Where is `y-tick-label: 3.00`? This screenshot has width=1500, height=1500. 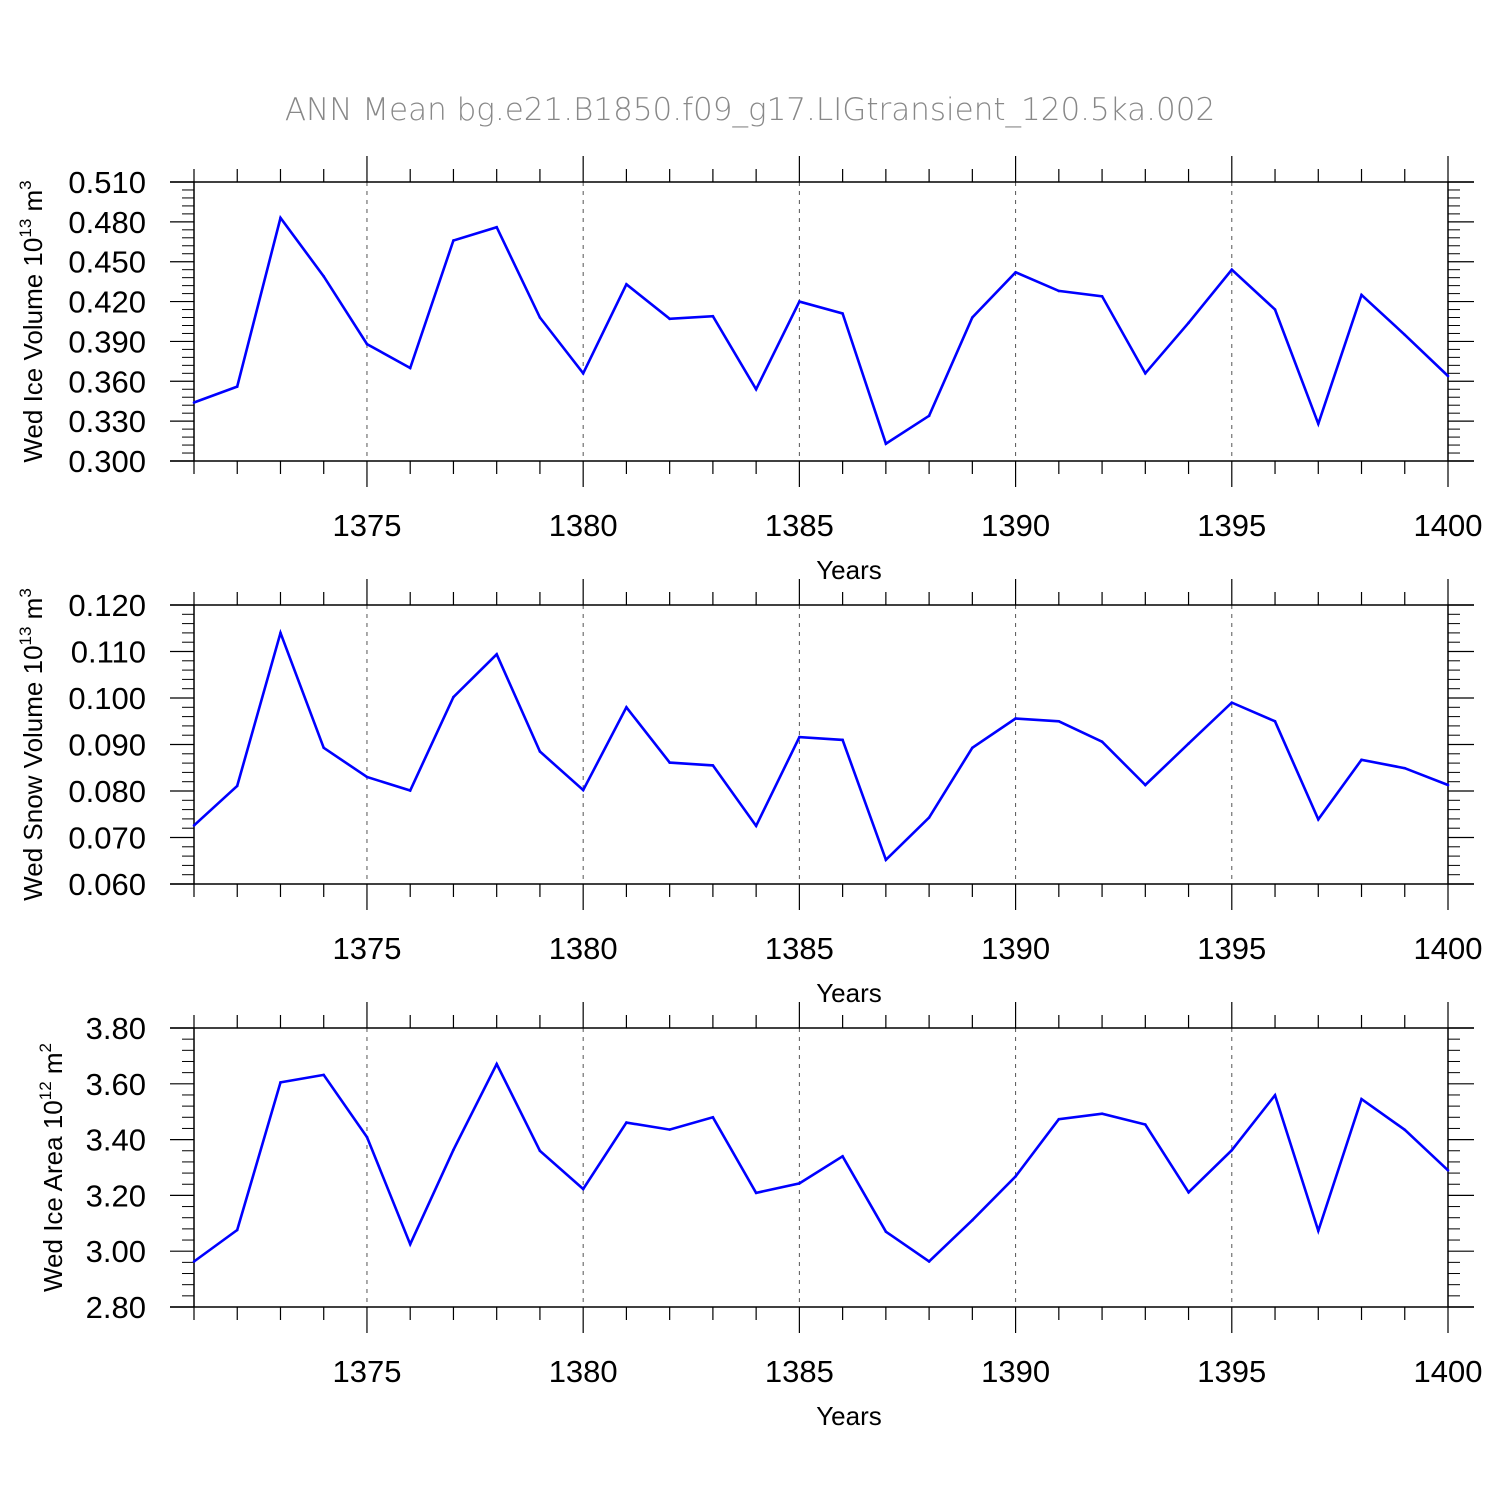 y-tick-label: 3.00 is located at coordinates (116, 1251).